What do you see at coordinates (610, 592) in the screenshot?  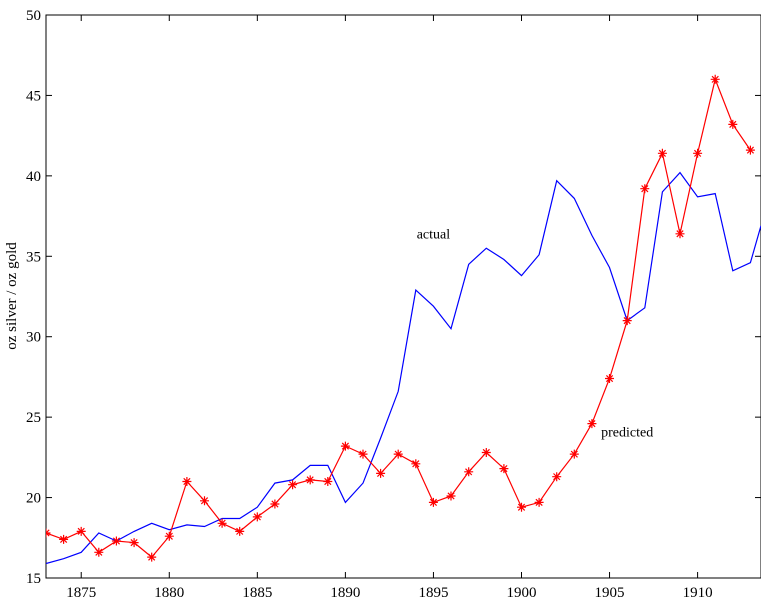 I see `x-tick-label: 1905` at bounding box center [610, 592].